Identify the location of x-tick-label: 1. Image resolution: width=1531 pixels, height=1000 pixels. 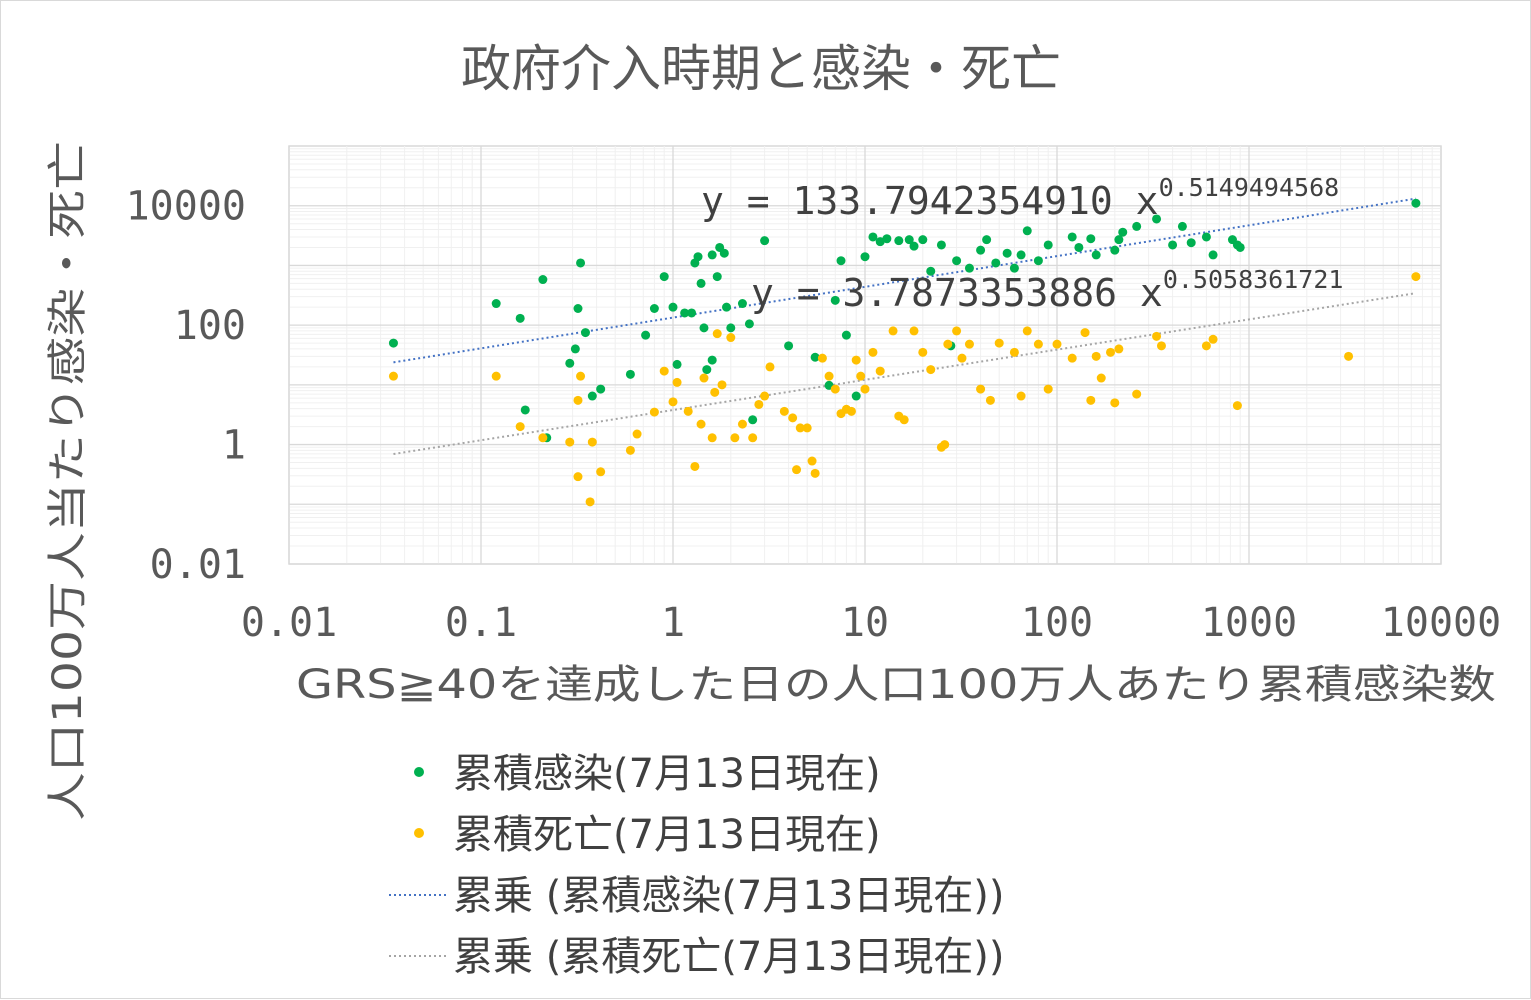
(673, 623).